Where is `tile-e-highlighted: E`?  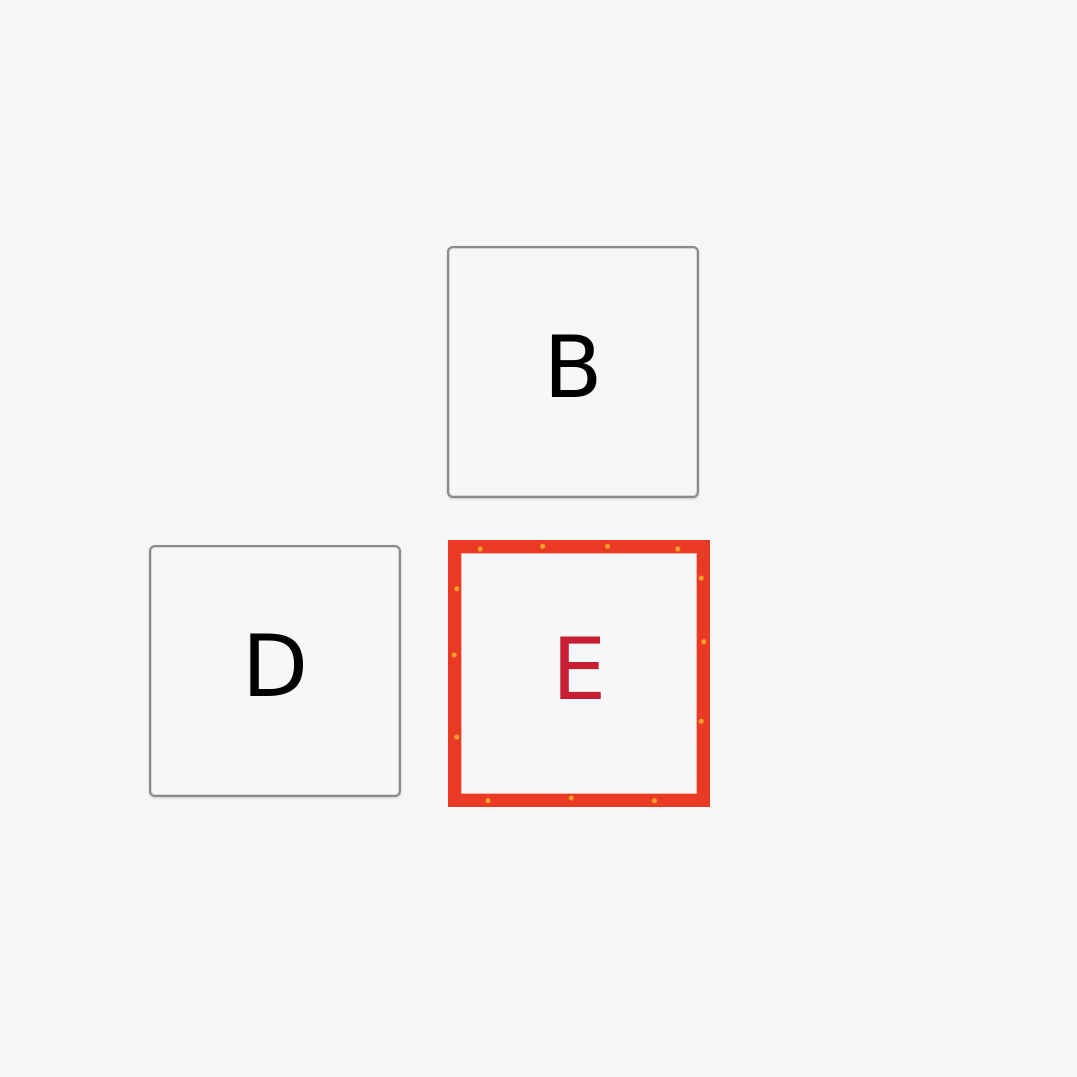
tile-e-highlighted: E is located at coordinates (579, 673).